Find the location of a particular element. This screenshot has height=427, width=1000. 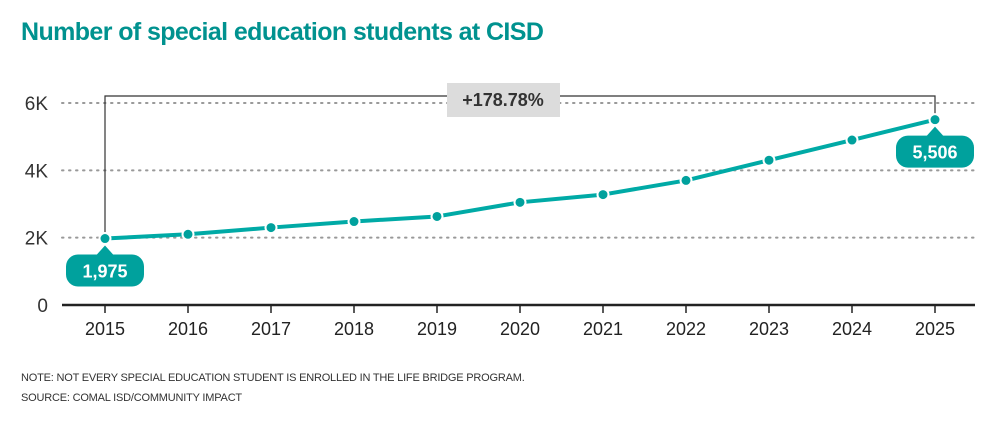

start-callout-bubble is located at coordinates (105, 270).